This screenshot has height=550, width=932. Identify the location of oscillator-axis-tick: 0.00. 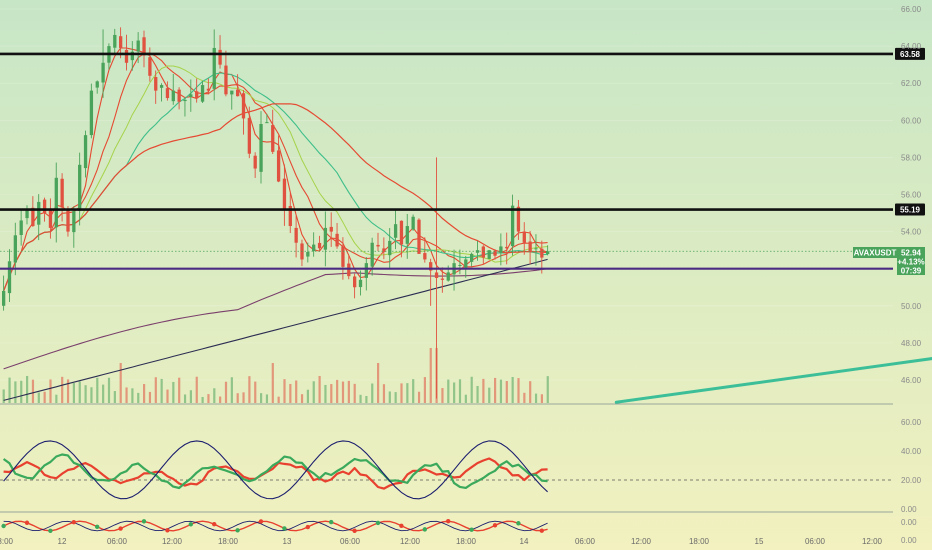
(909, 509).